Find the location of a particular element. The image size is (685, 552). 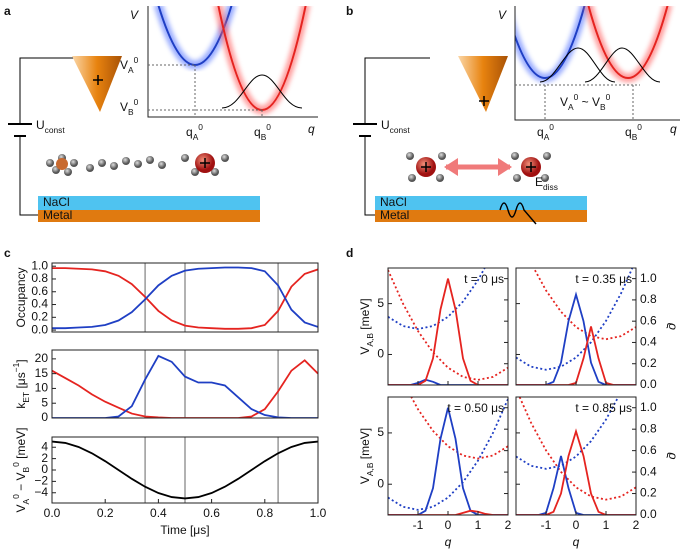

voltage-label: Uconst is located at coordinates (50, 126).